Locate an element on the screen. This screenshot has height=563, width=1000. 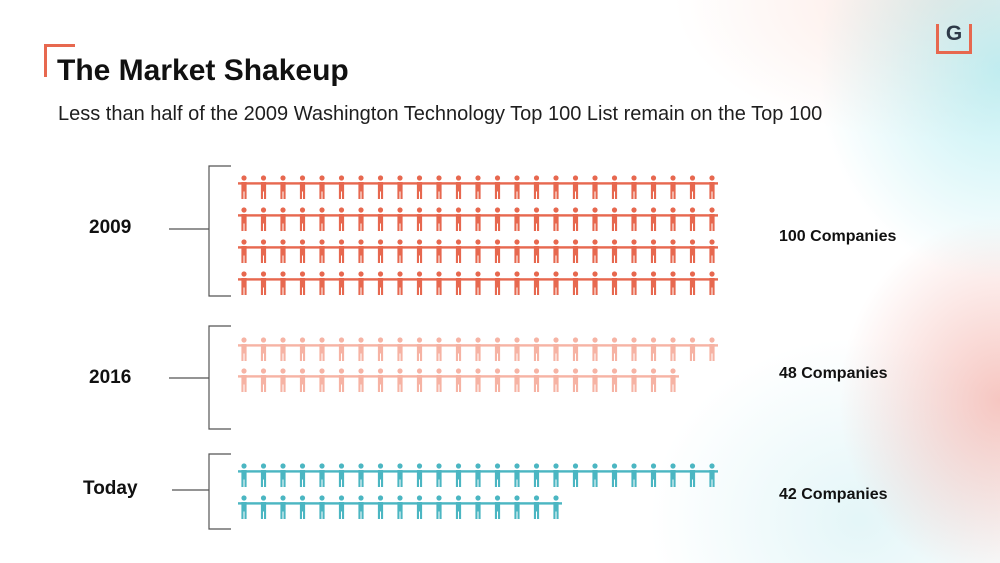
brand-logo-letter: G is located at coordinates (954, 33).